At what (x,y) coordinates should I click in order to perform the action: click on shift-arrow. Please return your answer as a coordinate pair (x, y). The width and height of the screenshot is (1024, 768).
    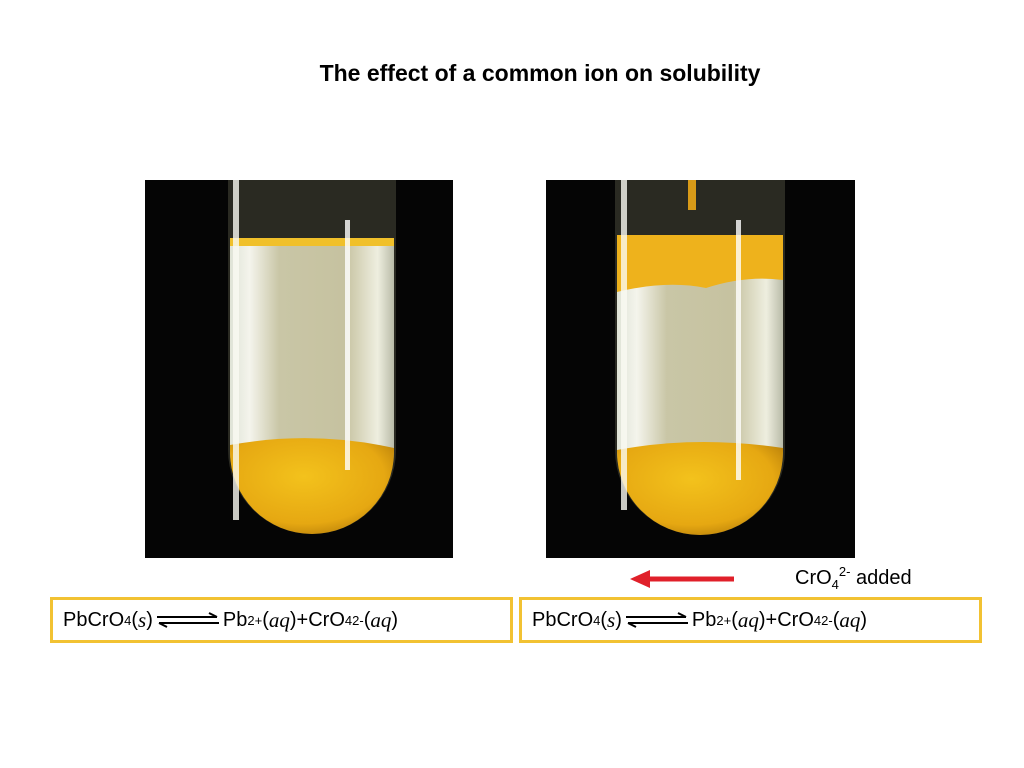
    Looking at the image, I should click on (682, 579).